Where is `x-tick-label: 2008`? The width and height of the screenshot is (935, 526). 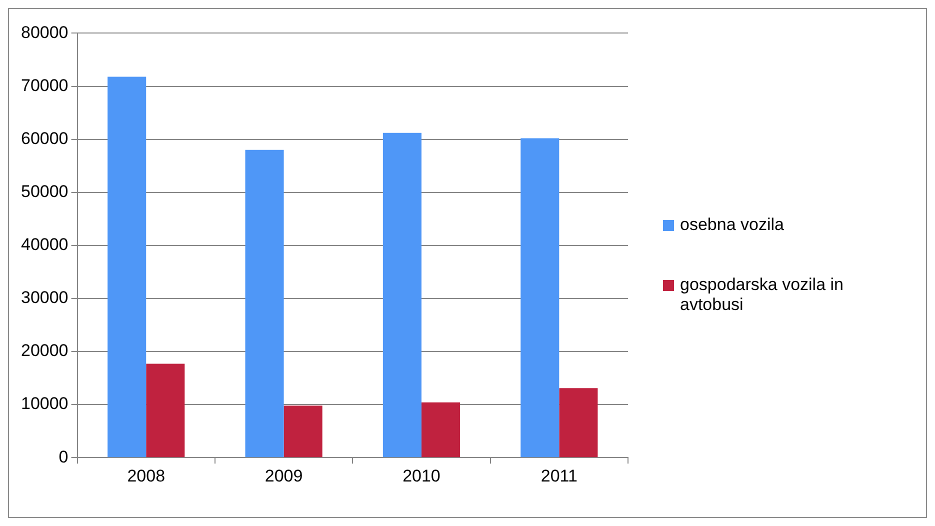
x-tick-label: 2008 is located at coordinates (146, 476).